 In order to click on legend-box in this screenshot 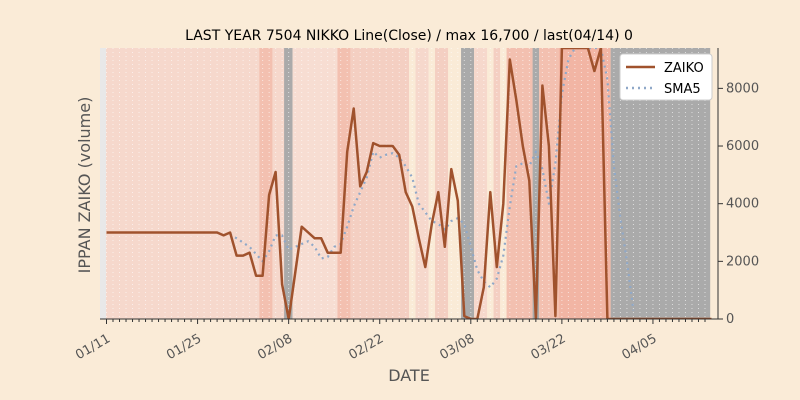, I will do `click(666, 77)`.